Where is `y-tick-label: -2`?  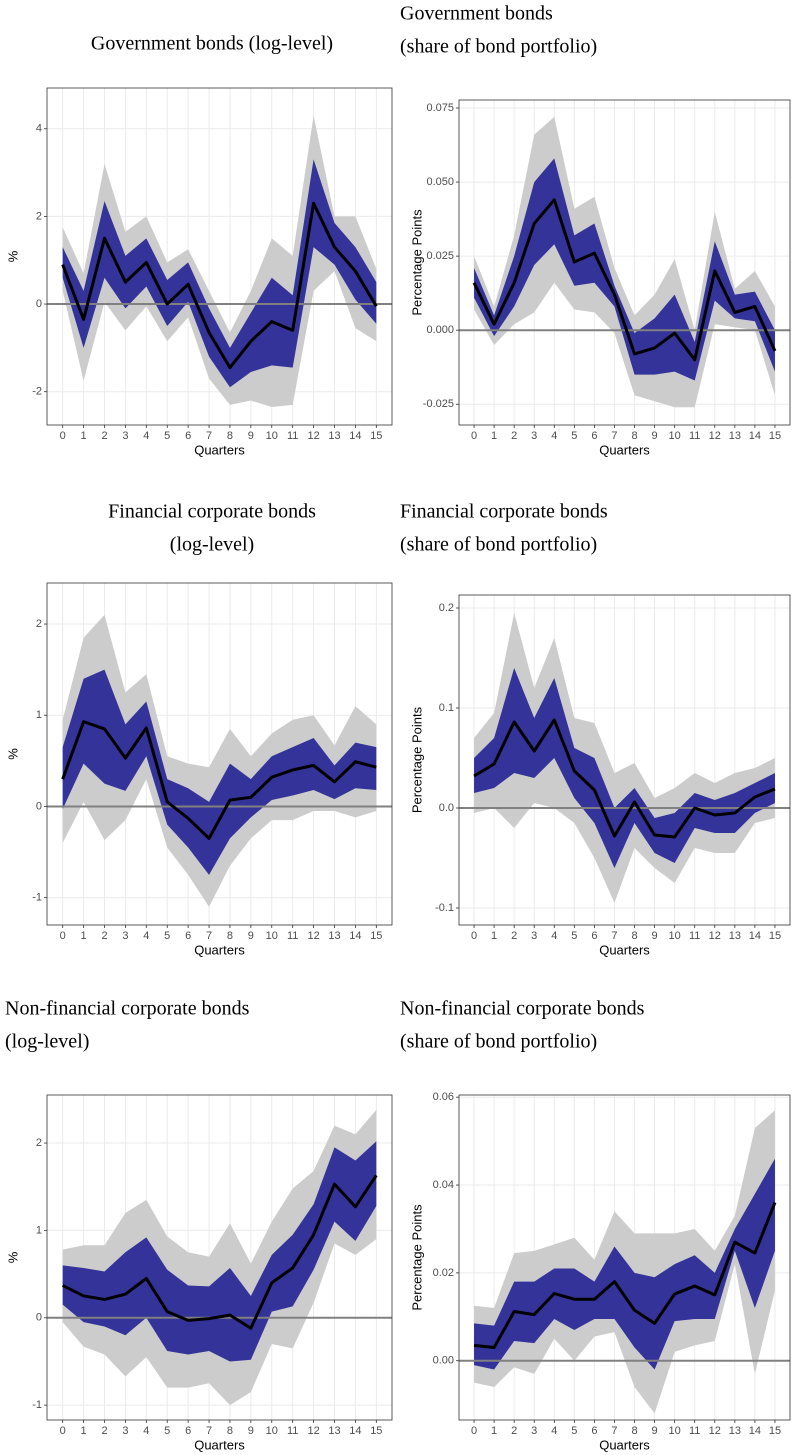 y-tick-label: -2 is located at coordinates (37, 392).